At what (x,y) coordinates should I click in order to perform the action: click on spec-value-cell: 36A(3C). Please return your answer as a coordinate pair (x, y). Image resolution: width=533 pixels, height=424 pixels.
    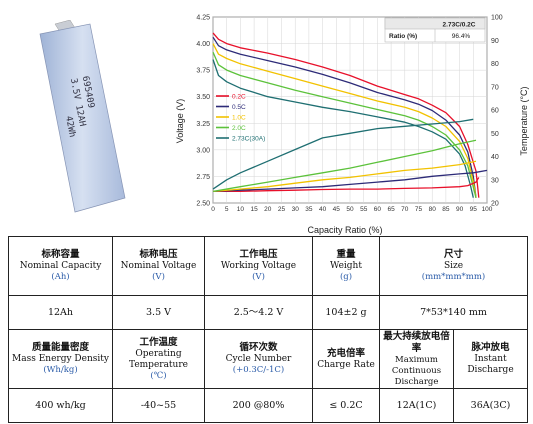
    Looking at the image, I should click on (490, 405).